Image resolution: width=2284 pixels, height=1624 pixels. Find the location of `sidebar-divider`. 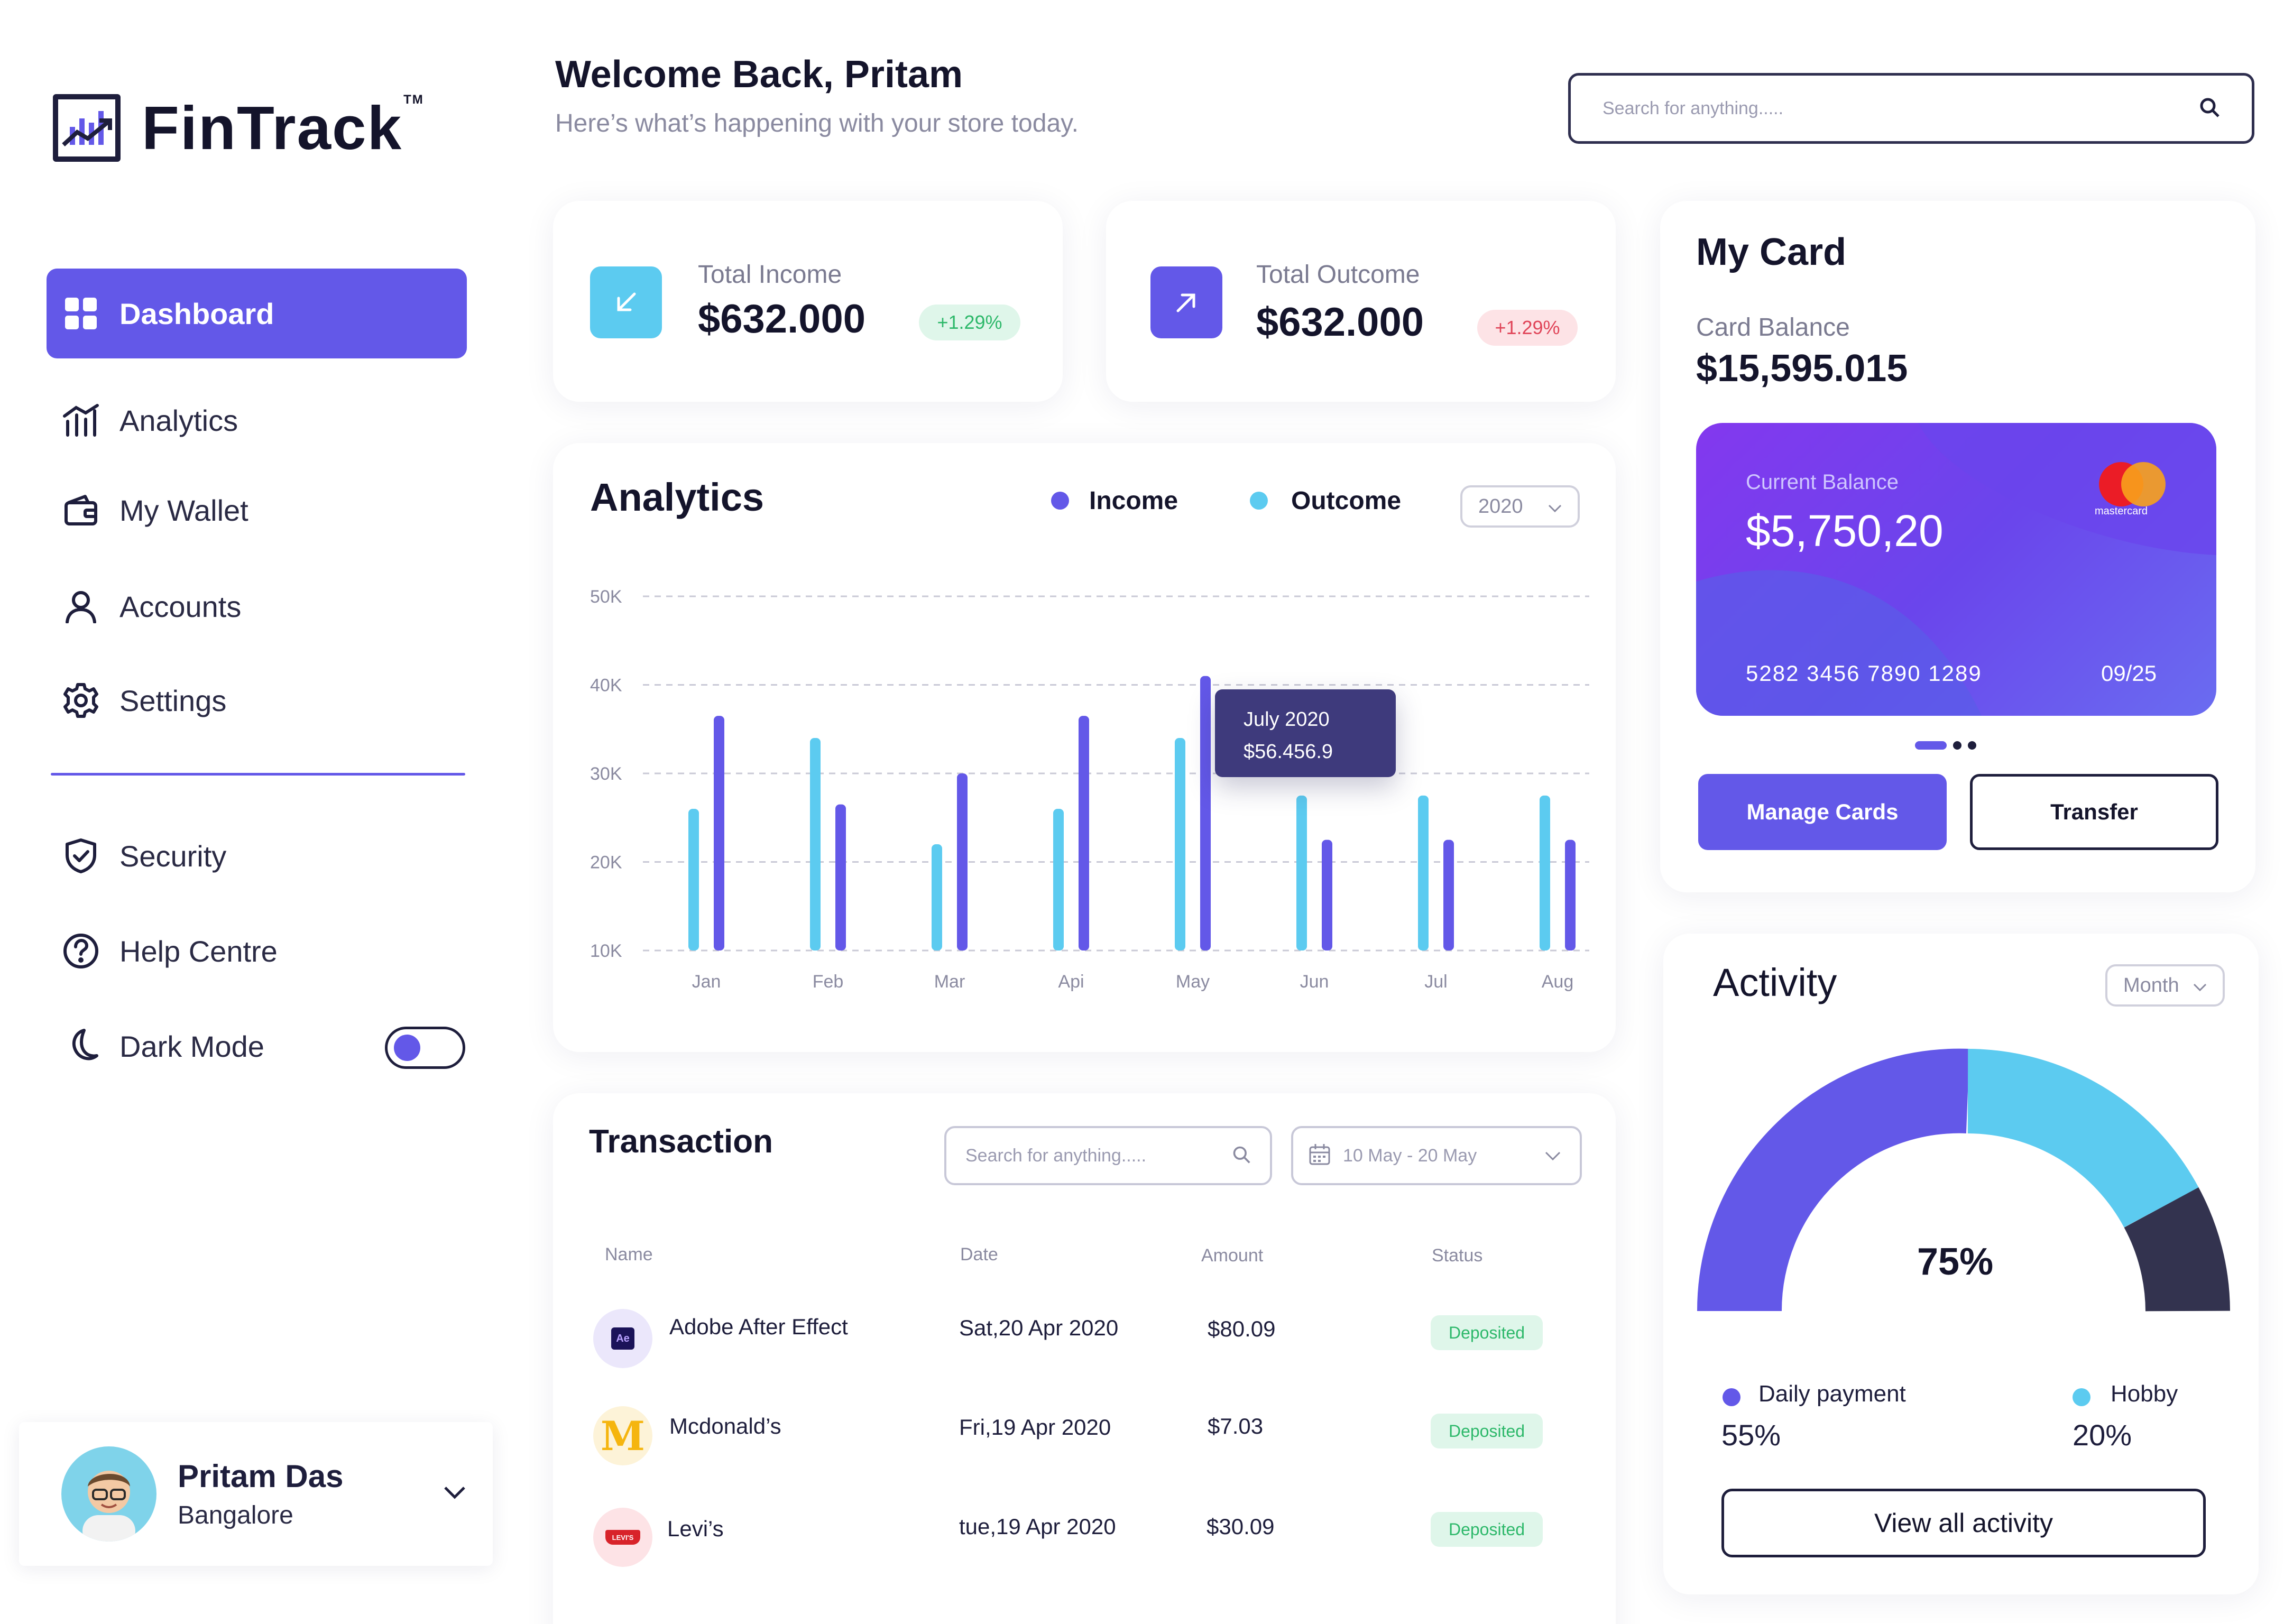

sidebar-divider is located at coordinates (258, 774).